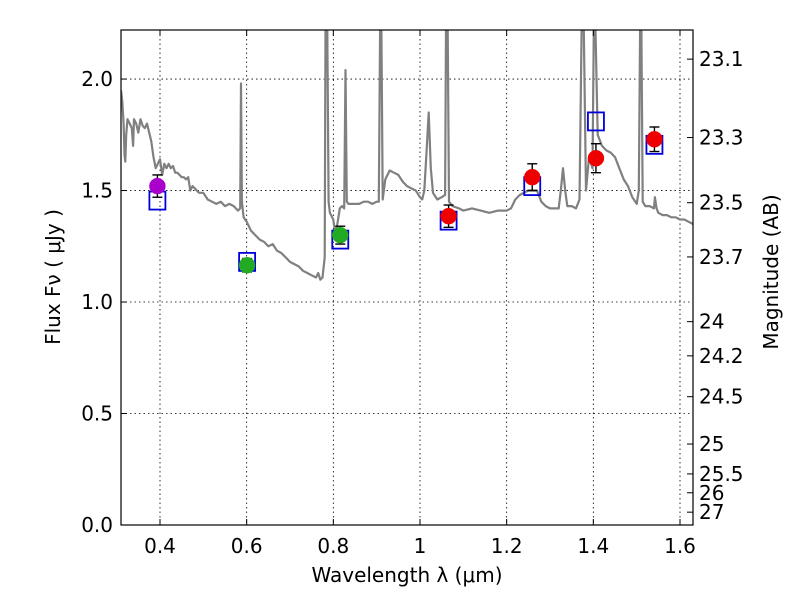 Image resolution: width=800 pixels, height=600 pixels. I want to click on y-tick-label: 0.5, so click(97, 414).